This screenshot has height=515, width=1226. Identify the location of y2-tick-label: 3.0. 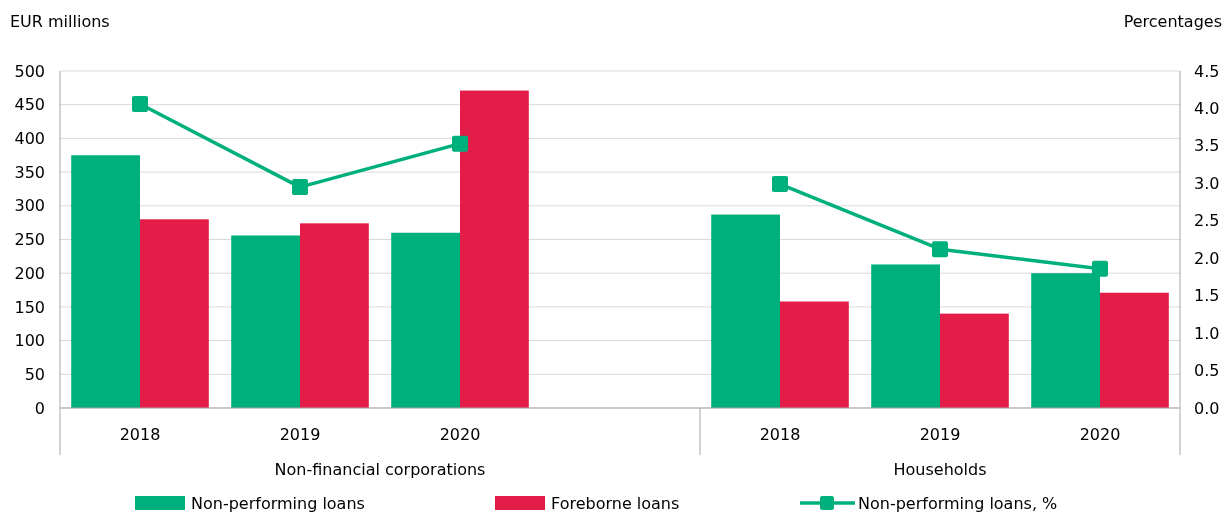
(1207, 183).